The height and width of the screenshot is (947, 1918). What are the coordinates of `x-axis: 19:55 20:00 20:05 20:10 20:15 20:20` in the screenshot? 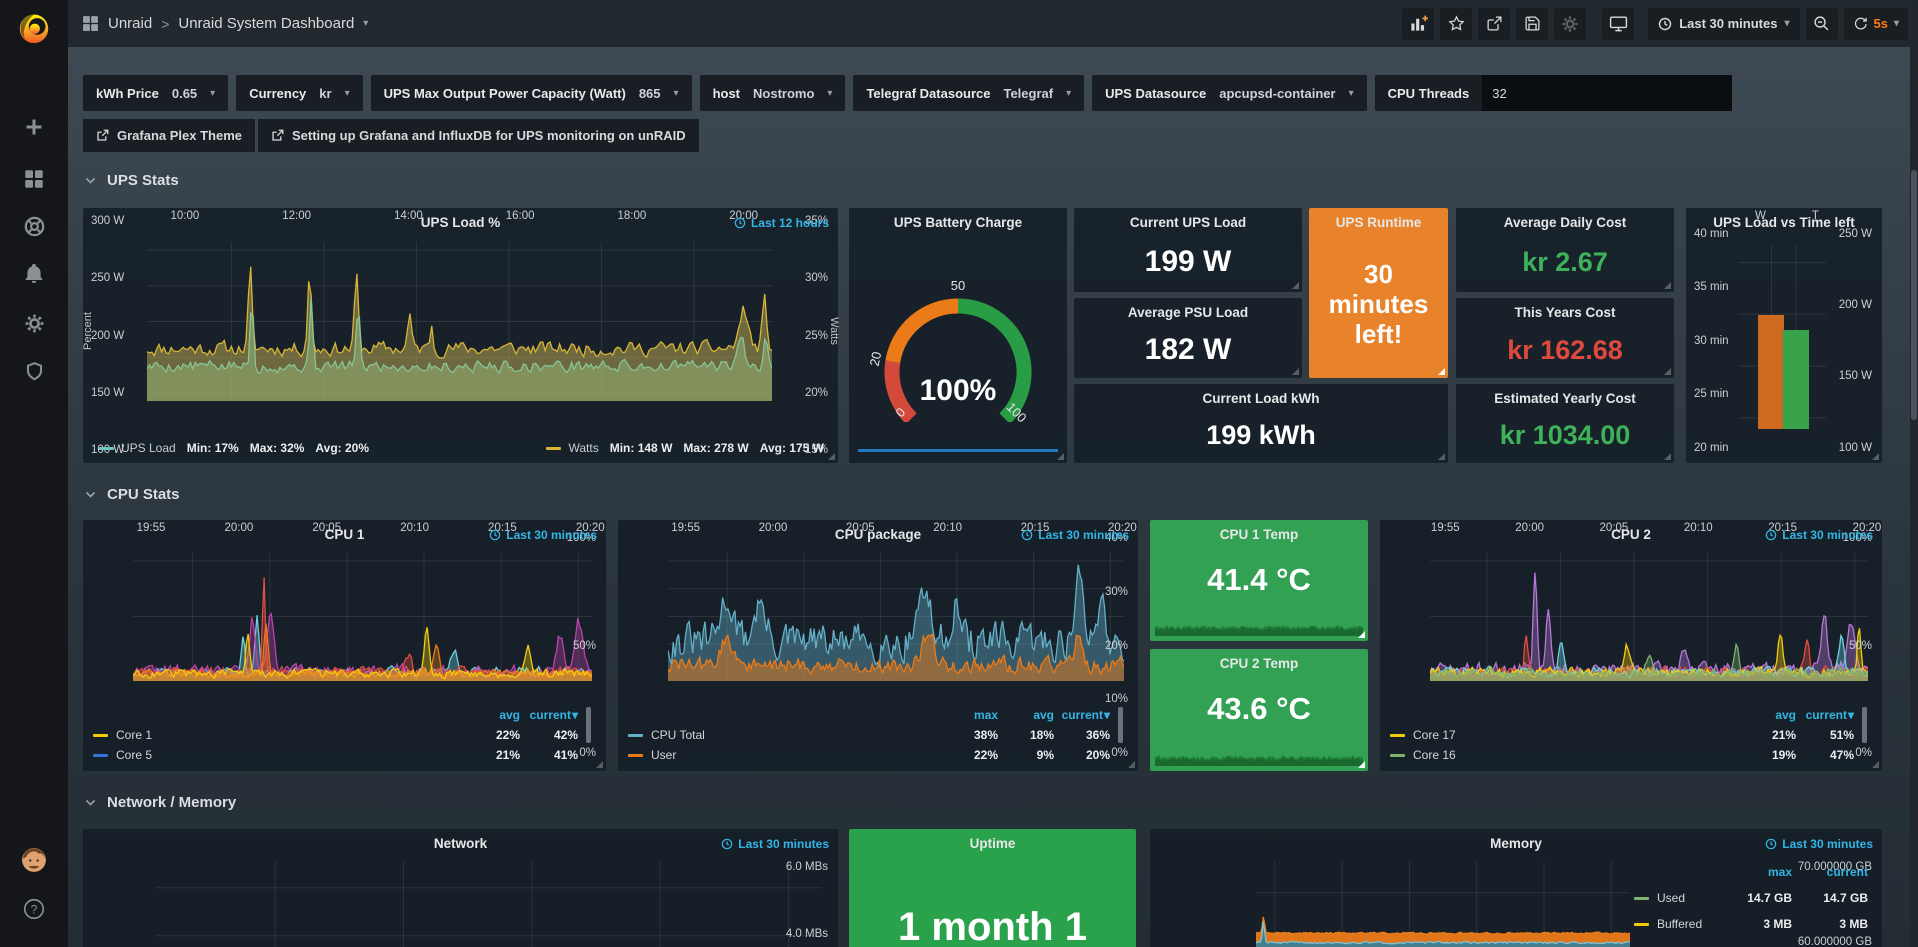 It's located at (1631, 528).